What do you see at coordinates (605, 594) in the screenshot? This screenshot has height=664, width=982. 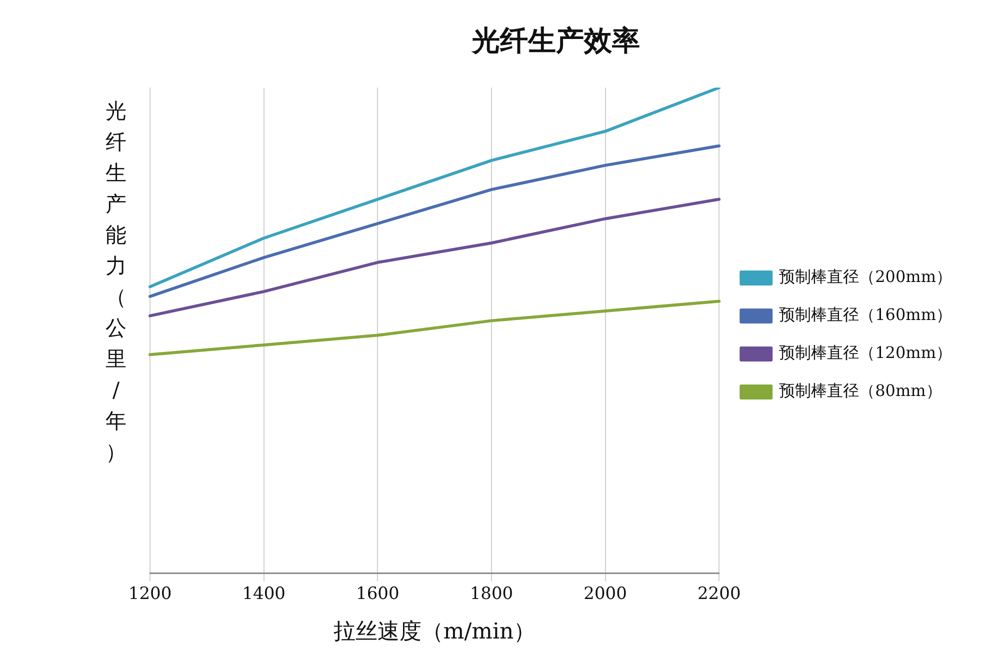 I see `x-tick-label: 2000` at bounding box center [605, 594].